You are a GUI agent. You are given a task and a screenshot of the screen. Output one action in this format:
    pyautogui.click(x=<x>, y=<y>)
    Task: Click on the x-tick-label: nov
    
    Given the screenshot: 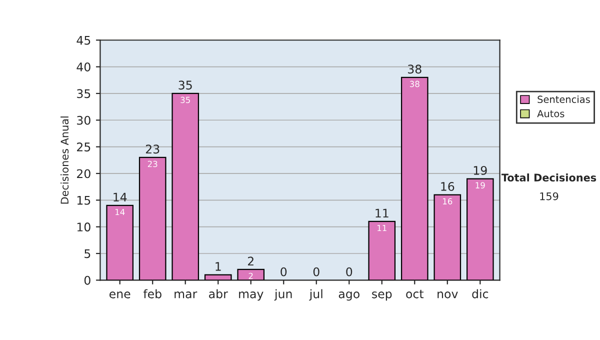 What is the action you would take?
    pyautogui.click(x=448, y=295)
    